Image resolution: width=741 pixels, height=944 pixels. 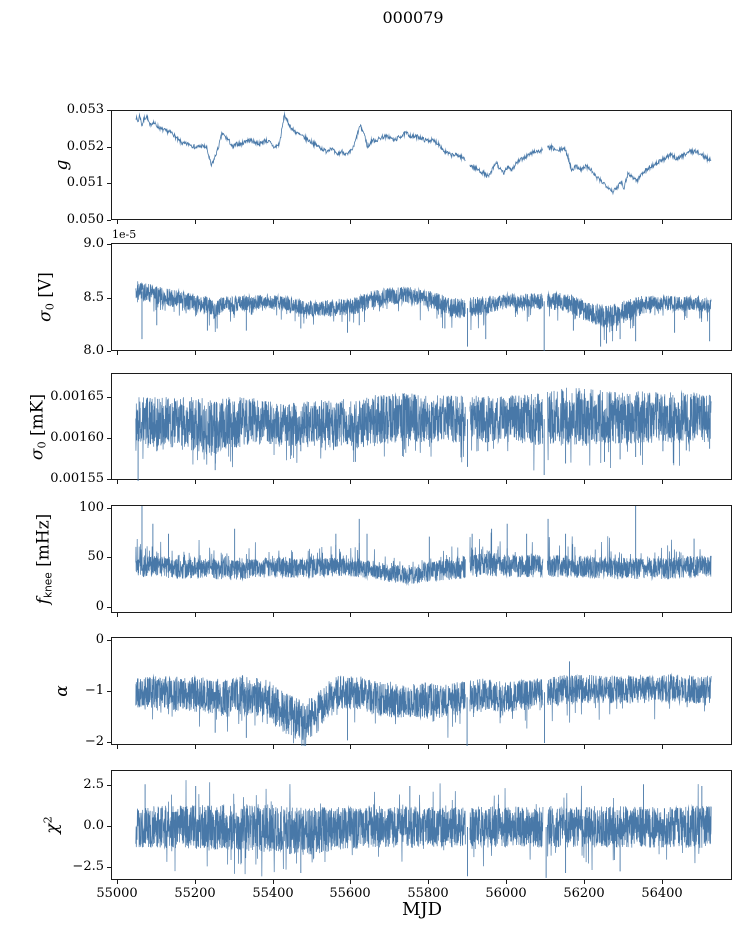 What do you see at coordinates (273, 893) in the screenshot?
I see `x-tick-label: 55400` at bounding box center [273, 893].